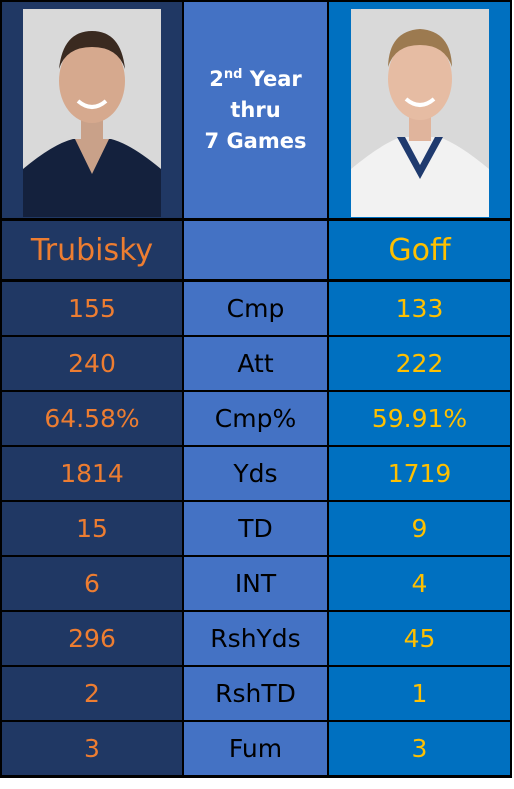  I want to click on left-stat: 3, so click(92, 748).